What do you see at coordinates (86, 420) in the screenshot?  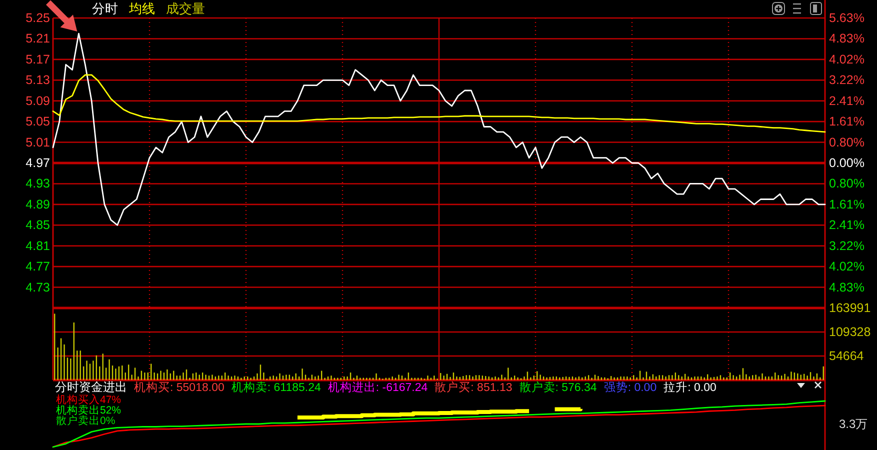 I see `annotation: 散户卖出0%` at bounding box center [86, 420].